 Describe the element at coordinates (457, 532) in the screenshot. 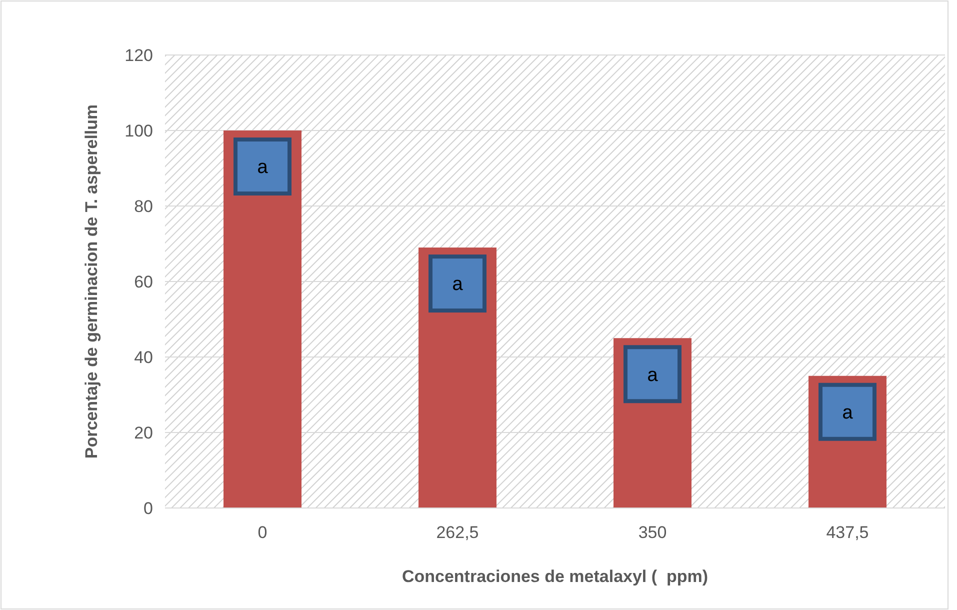

I see `x-tick-label: 262,5` at that location.